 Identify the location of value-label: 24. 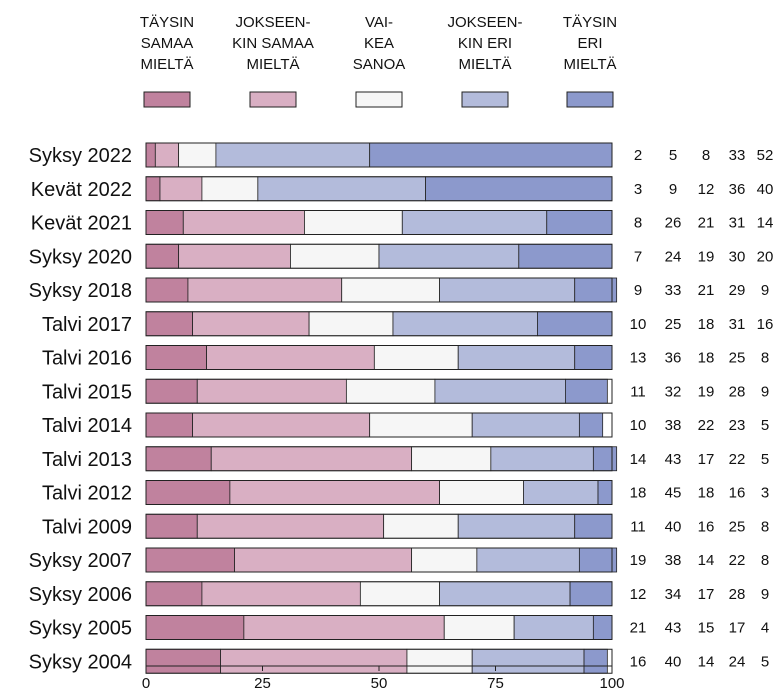
(673, 256).